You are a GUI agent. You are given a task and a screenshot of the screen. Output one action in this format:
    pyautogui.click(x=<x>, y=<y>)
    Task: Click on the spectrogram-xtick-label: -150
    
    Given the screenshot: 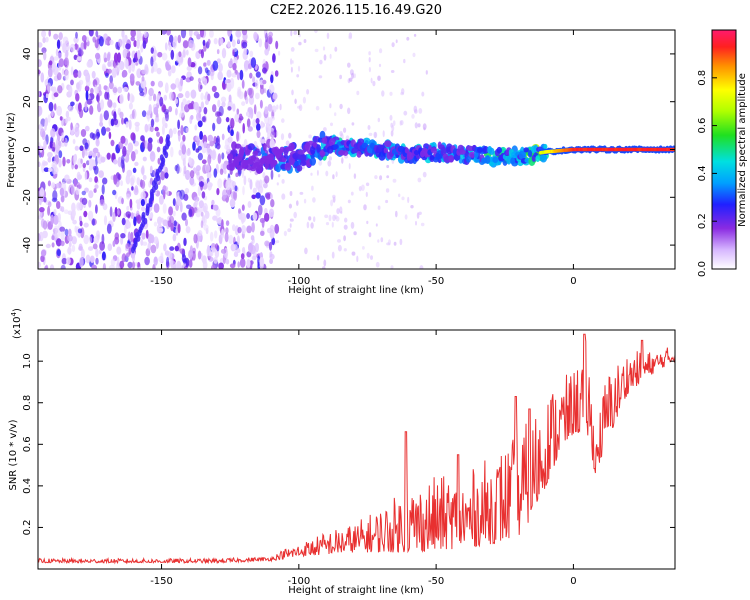 What is the action you would take?
    pyautogui.click(x=161, y=281)
    